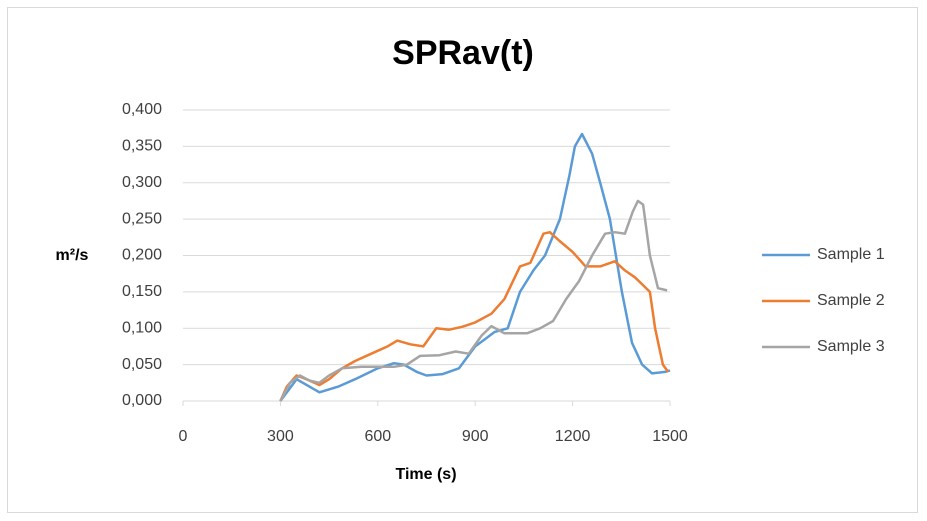 The image size is (927, 521). What do you see at coordinates (474, 316) in the screenshot?
I see `series-line` at bounding box center [474, 316].